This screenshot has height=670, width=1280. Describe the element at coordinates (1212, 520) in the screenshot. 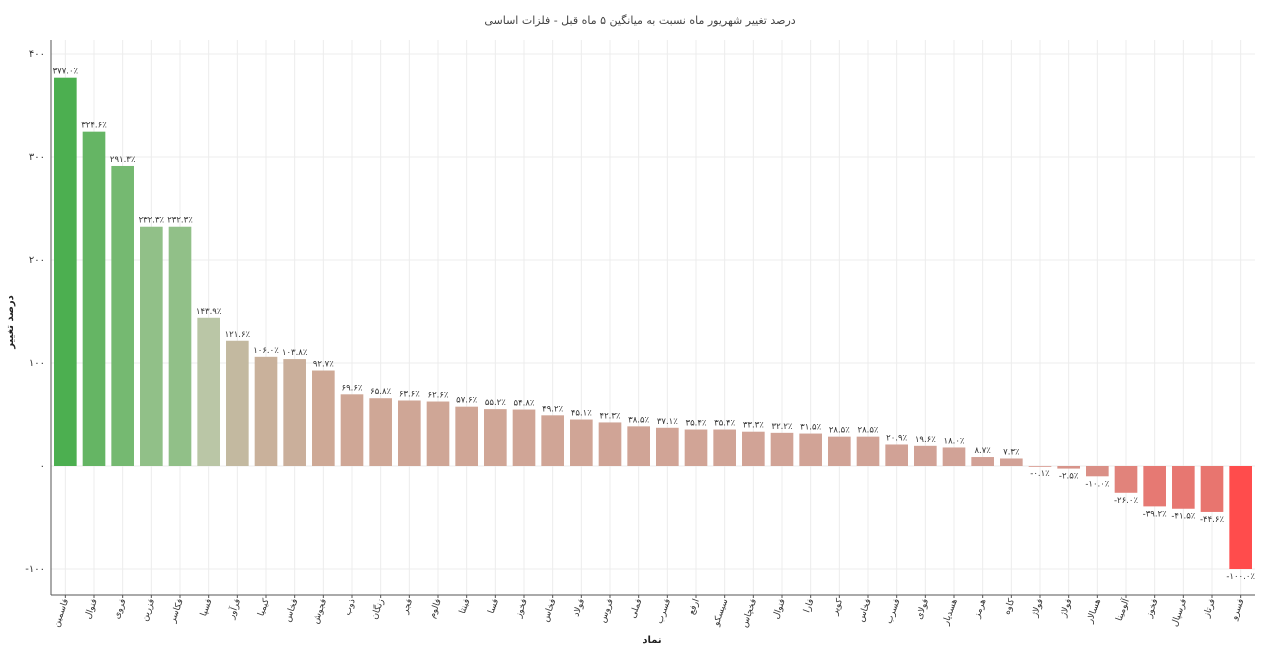

I see `data-label: -۴۴.۶٪` at that location.